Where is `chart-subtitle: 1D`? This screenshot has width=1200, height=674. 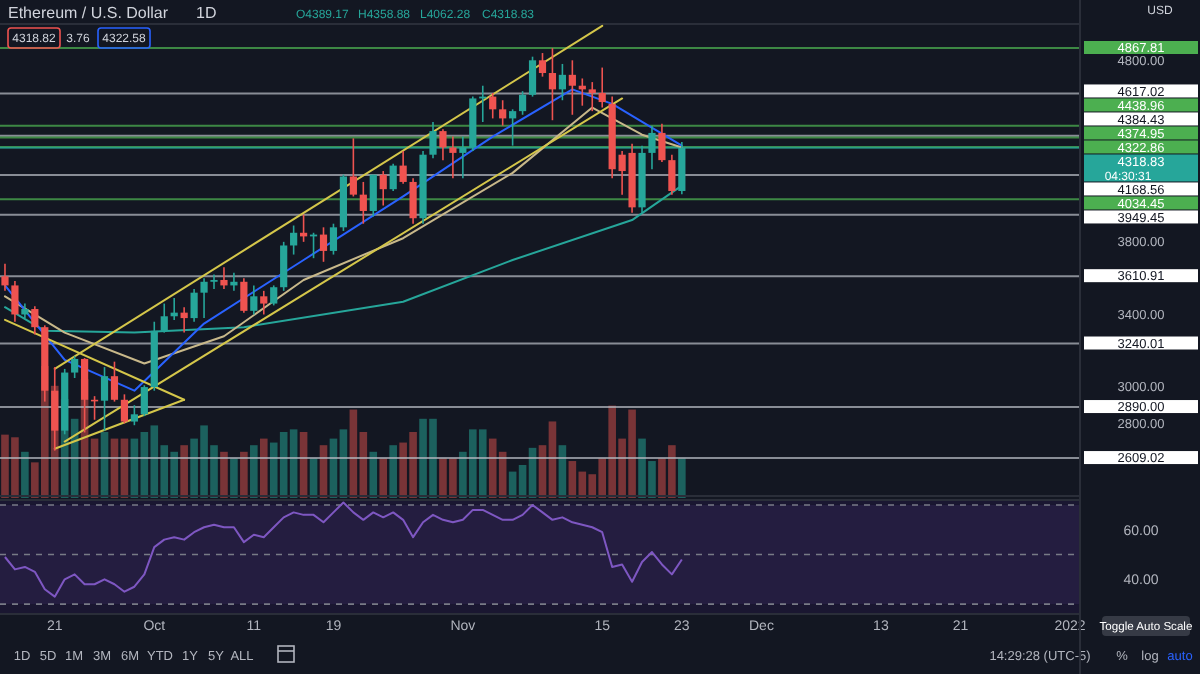 chart-subtitle: 1D is located at coordinates (206, 13).